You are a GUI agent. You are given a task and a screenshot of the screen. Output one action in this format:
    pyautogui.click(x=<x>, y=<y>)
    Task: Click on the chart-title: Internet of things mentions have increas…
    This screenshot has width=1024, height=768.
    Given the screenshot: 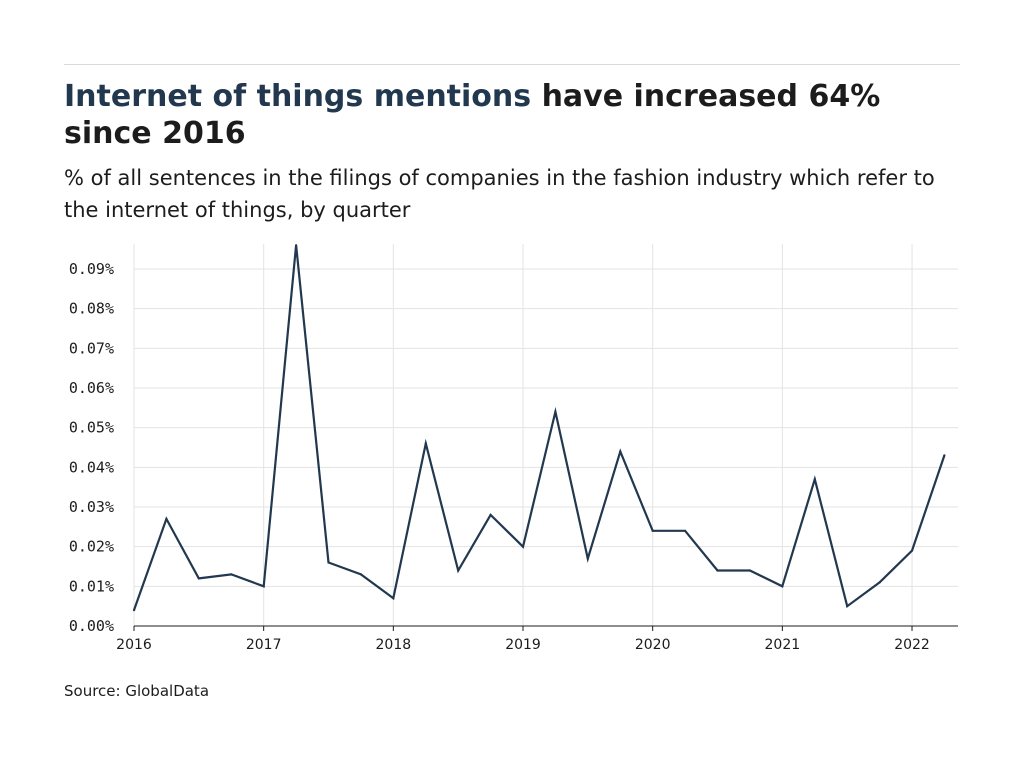 What is the action you would take?
    pyautogui.click(x=512, y=115)
    